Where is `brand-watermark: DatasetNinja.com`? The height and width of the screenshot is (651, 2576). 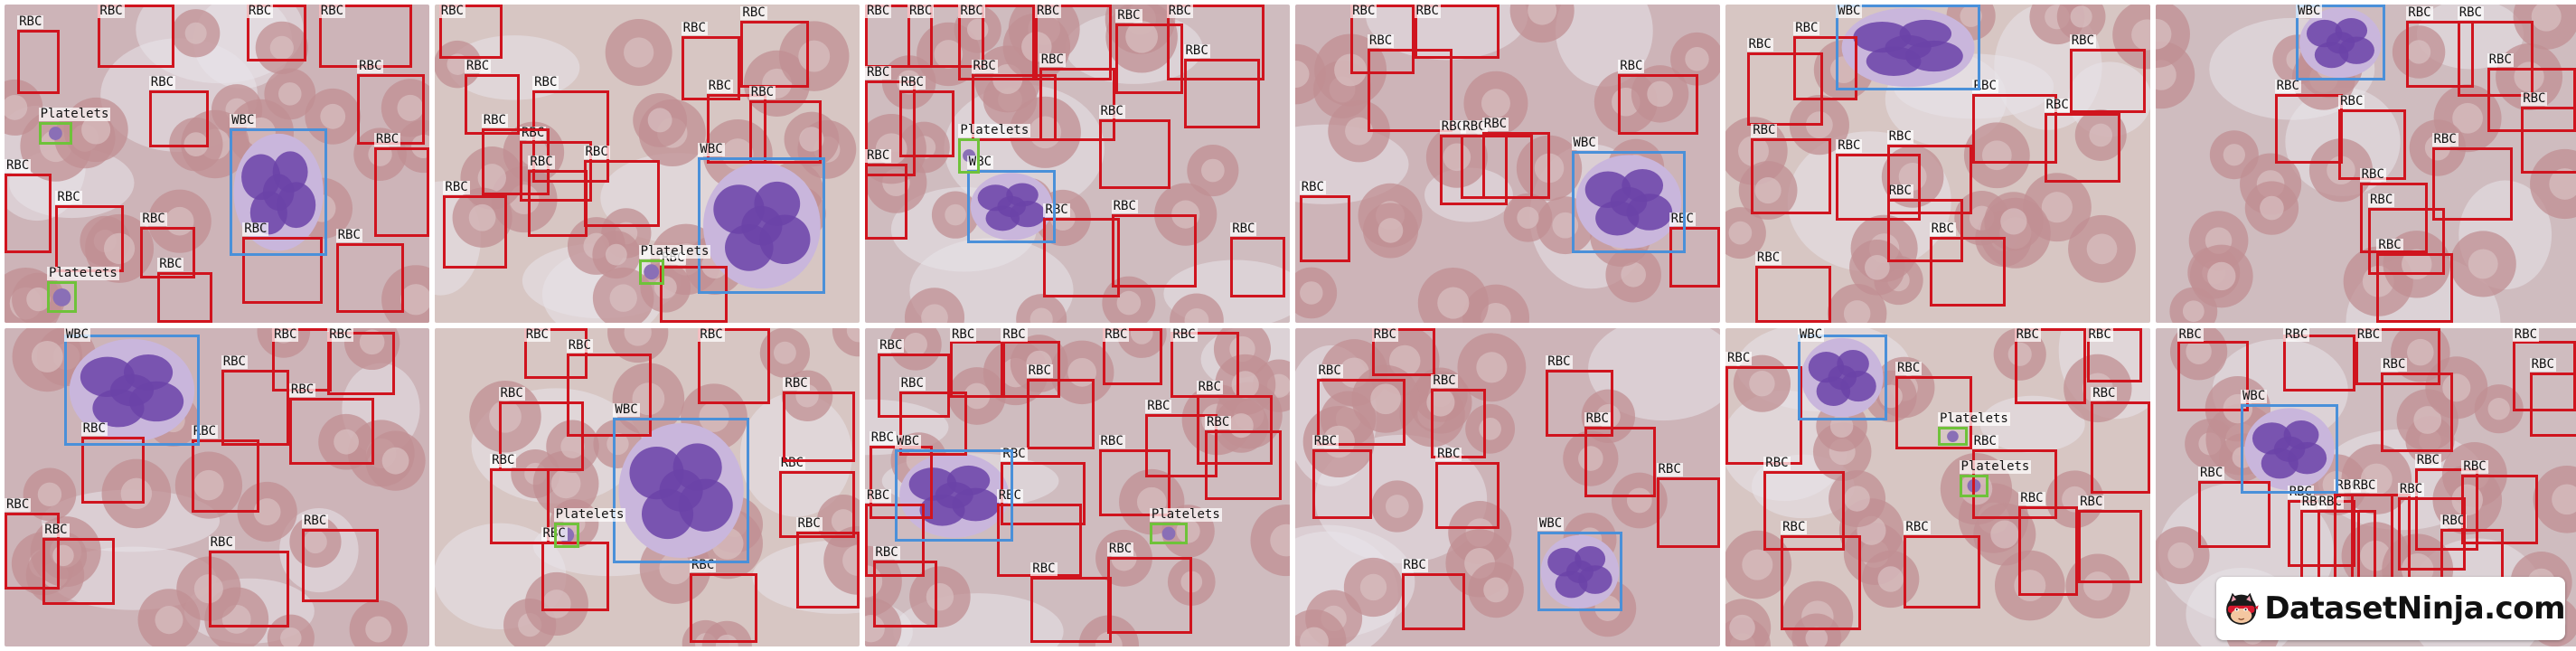
brand-watermark: DatasetNinja.com is located at coordinates (2390, 609).